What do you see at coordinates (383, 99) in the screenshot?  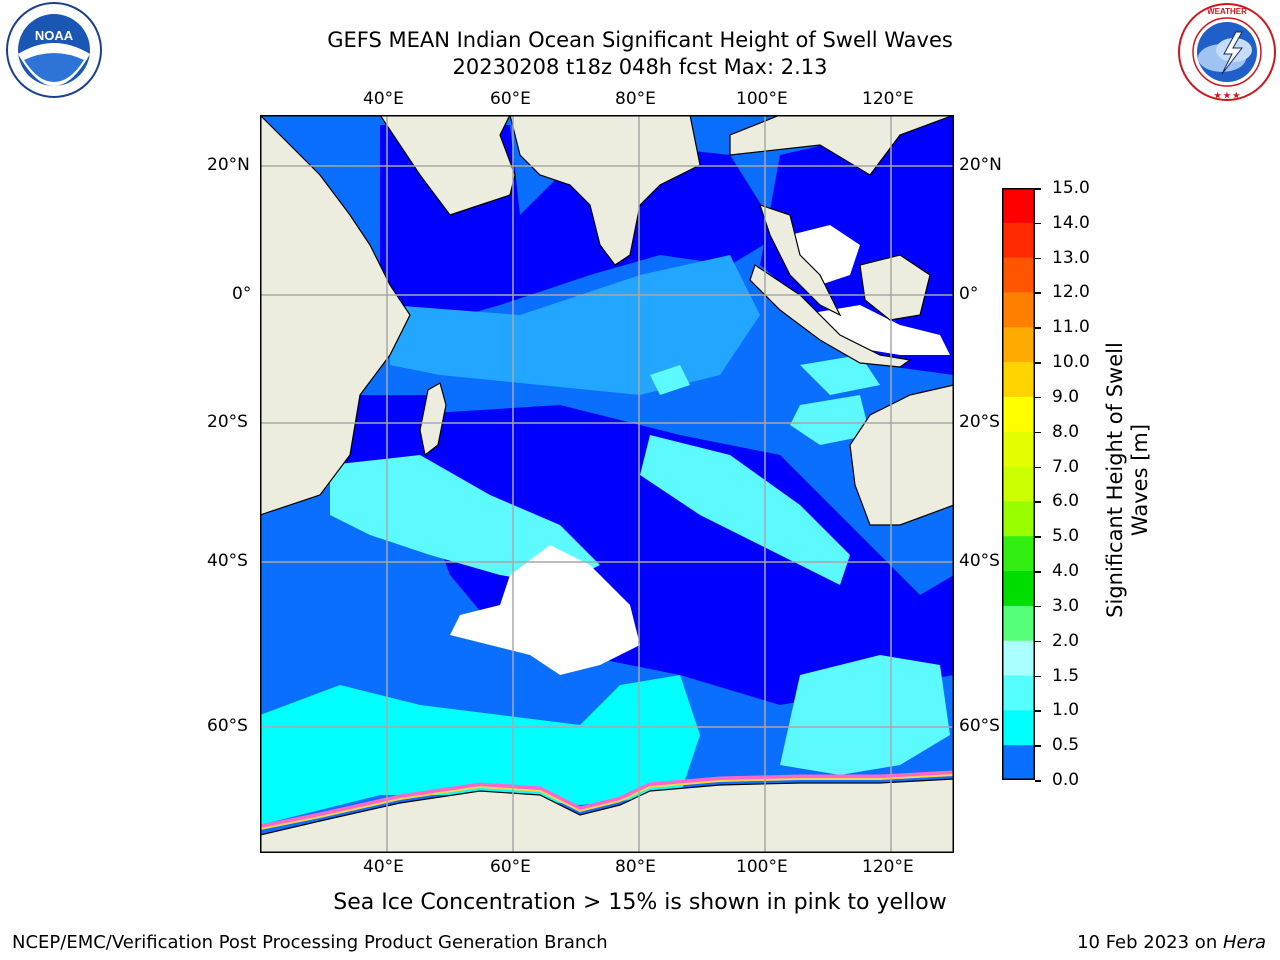 I see `lon-tick-top: 40°E` at bounding box center [383, 99].